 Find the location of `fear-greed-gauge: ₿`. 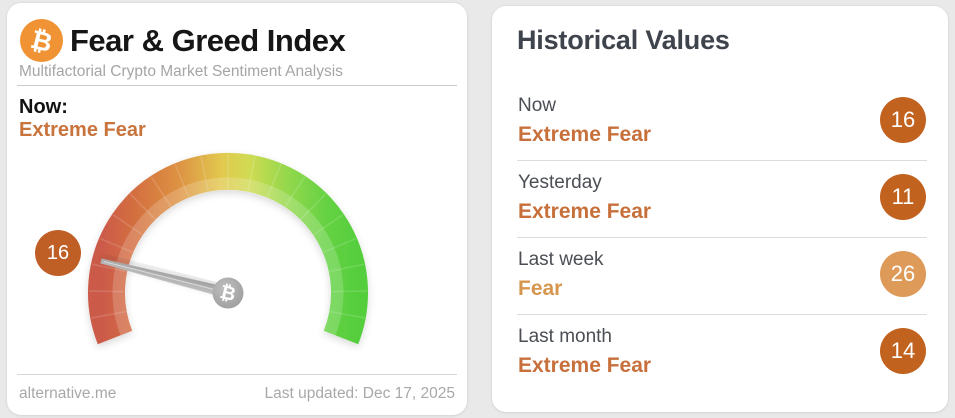

fear-greed-gauge: ₿ is located at coordinates (228, 248).